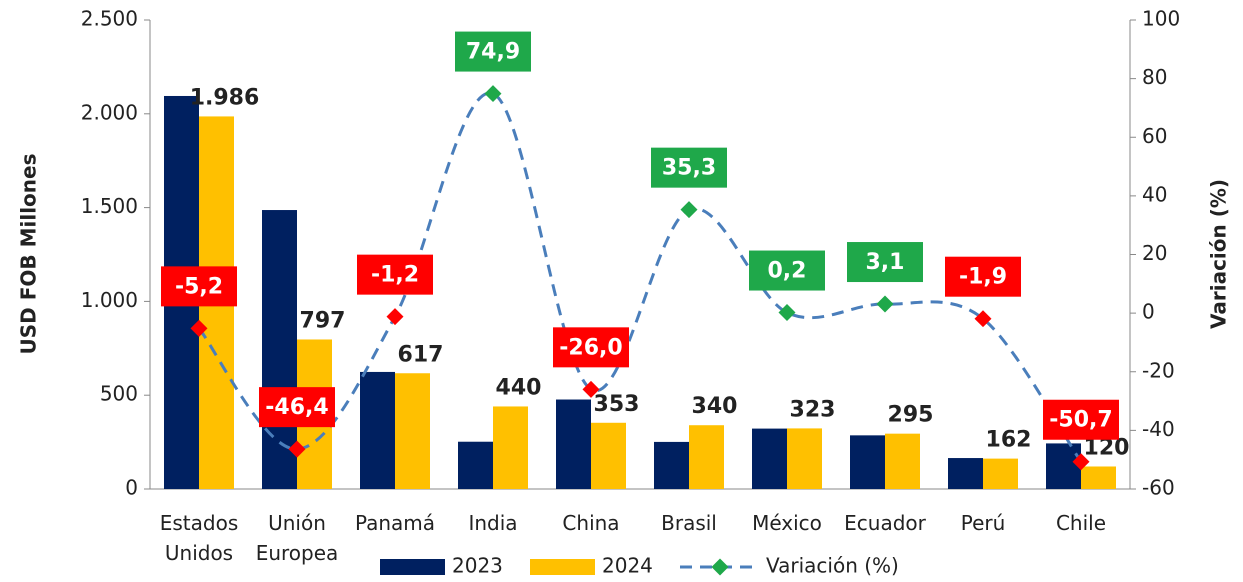  I want to click on y-tick-label: 0, so click(131, 488).